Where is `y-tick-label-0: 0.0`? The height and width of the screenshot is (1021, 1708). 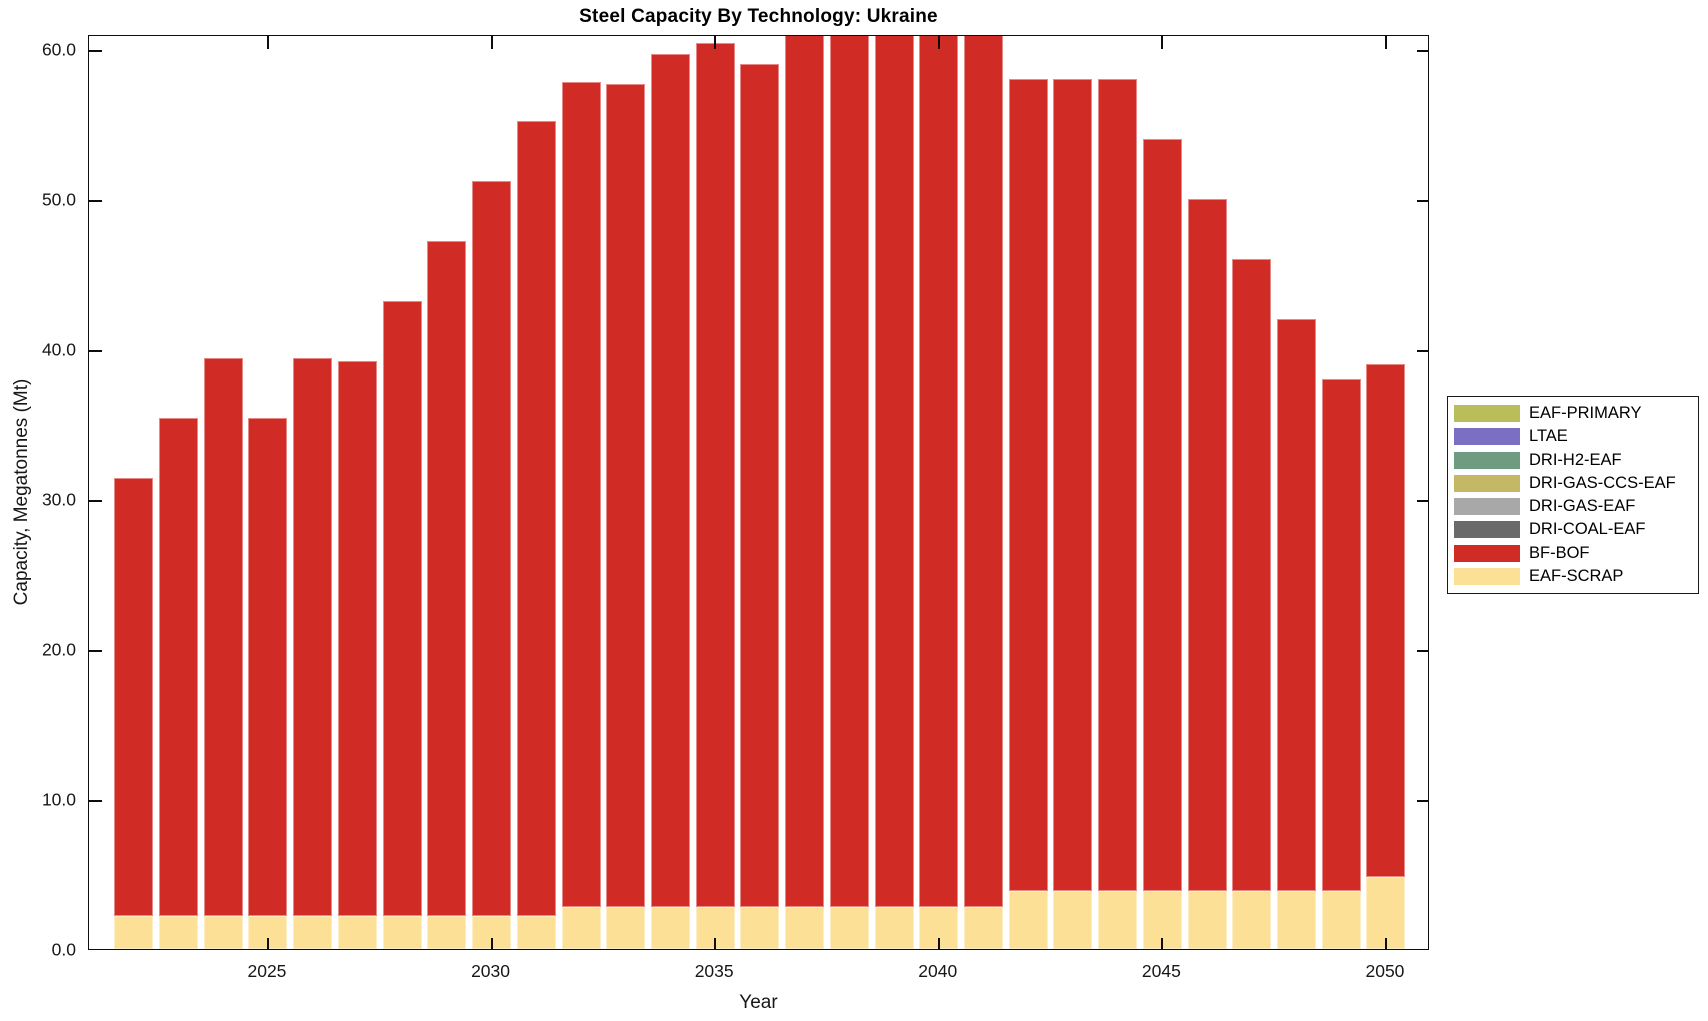
y-tick-label-0: 0.0 is located at coordinates (63, 949).